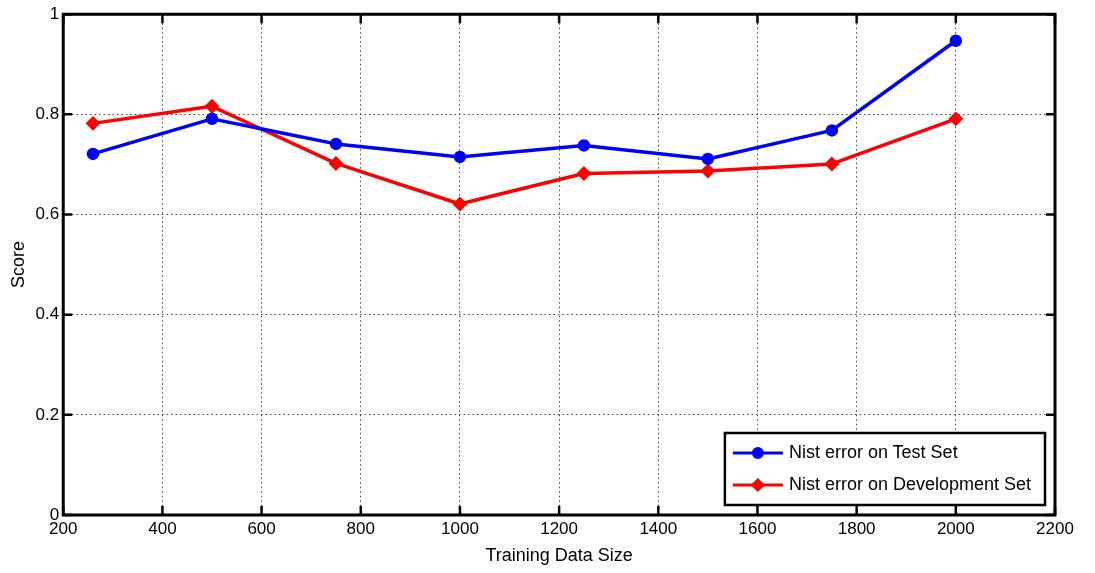  What do you see at coordinates (658, 528) in the screenshot?
I see `x-tick-label: 1400` at bounding box center [658, 528].